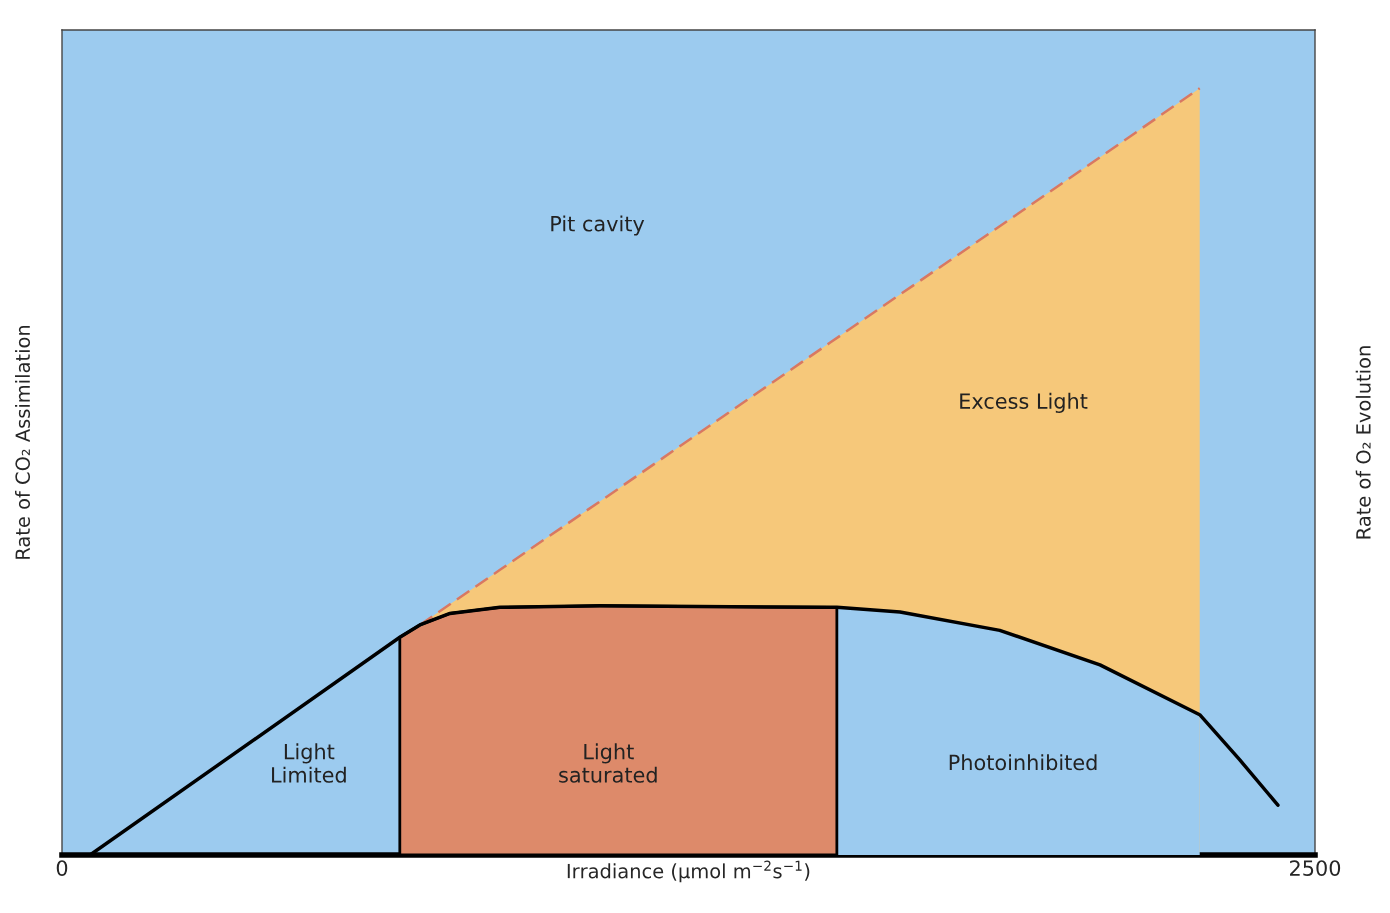 This screenshot has height=913, width=1390. Describe the element at coordinates (309, 763) in the screenshot. I see `annotation: Light Limited` at that location.